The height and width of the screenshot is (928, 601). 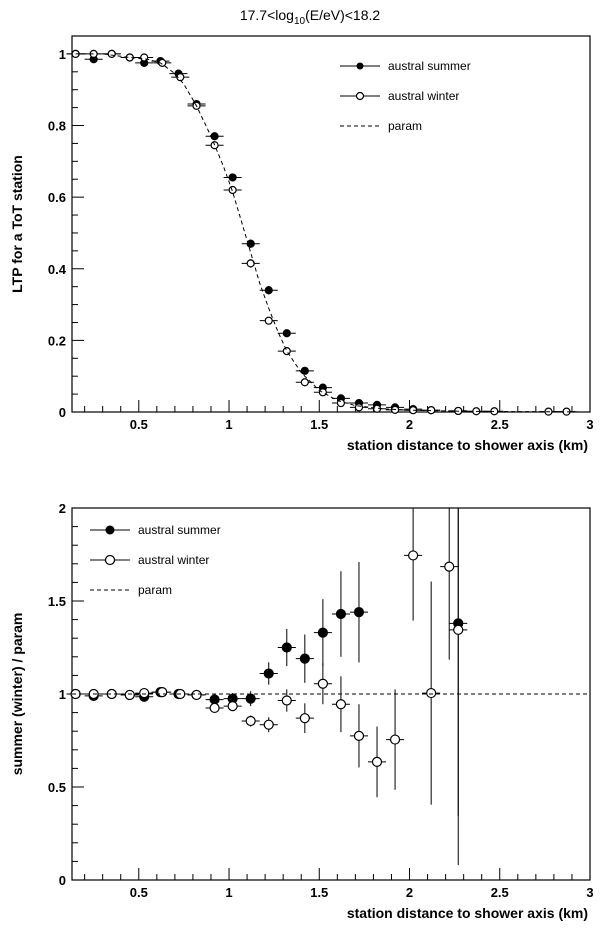 What do you see at coordinates (409, 892) in the screenshot?
I see `bottom-x-tick-label: 2` at bounding box center [409, 892].